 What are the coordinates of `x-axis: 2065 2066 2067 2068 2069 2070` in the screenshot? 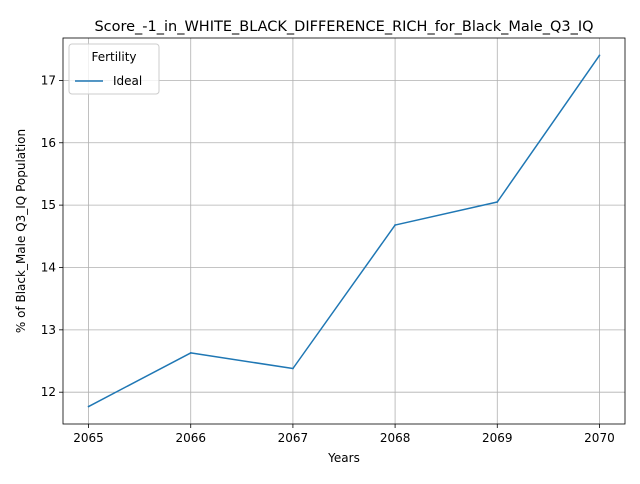 It's located at (344, 434).